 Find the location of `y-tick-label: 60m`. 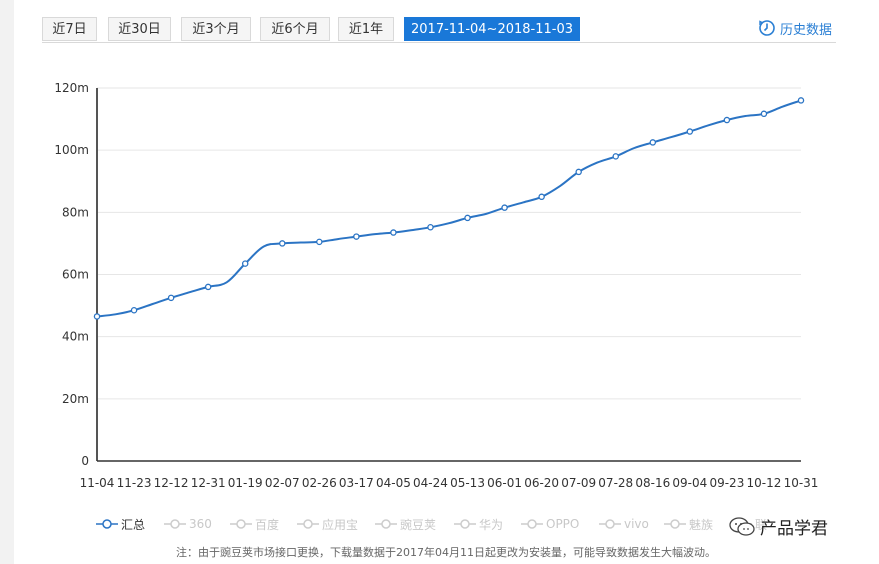

y-tick-label: 60m is located at coordinates (75, 275).